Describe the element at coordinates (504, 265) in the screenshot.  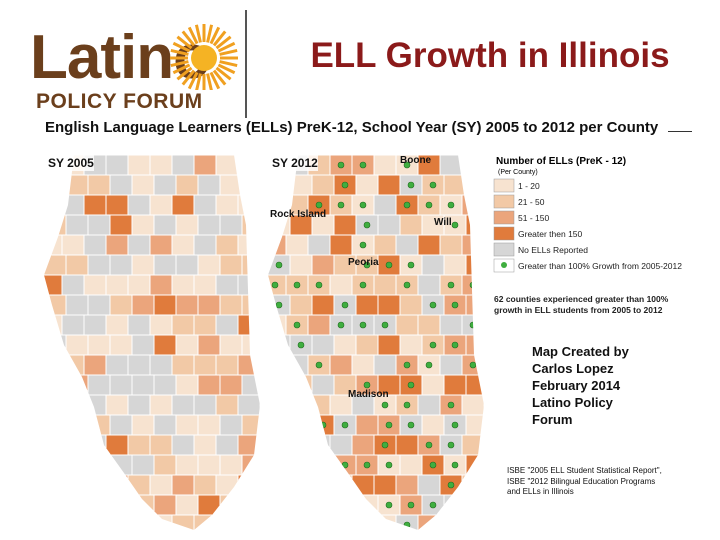
I see `legend-dot` at that location.